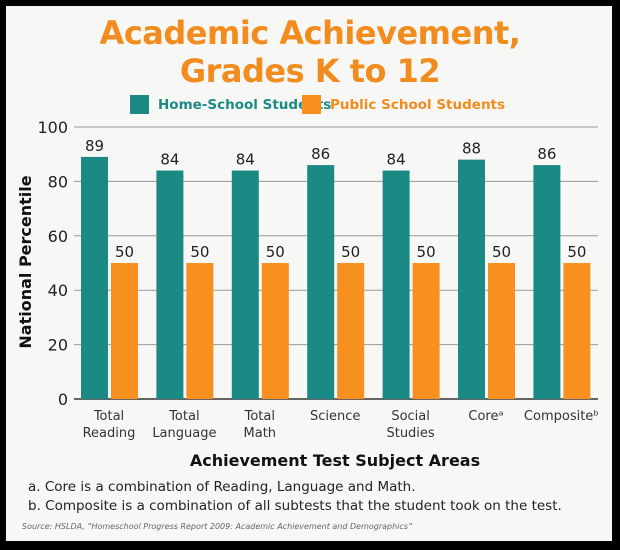 The height and width of the screenshot is (550, 620). I want to click on legend-swatch-public, so click(311, 104).